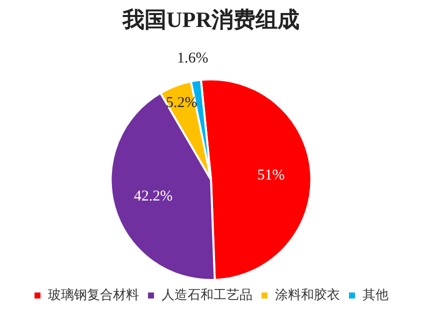 The image size is (422, 334). What do you see at coordinates (375, 294) in the screenshot?
I see `legend-label: 其他` at bounding box center [375, 294].